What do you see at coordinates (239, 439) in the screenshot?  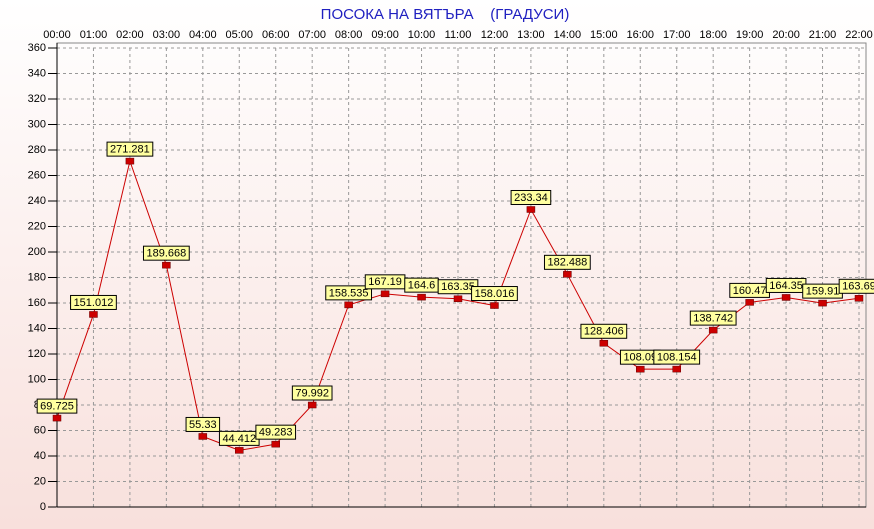 I see `value-label: 44.412` at bounding box center [239, 439].